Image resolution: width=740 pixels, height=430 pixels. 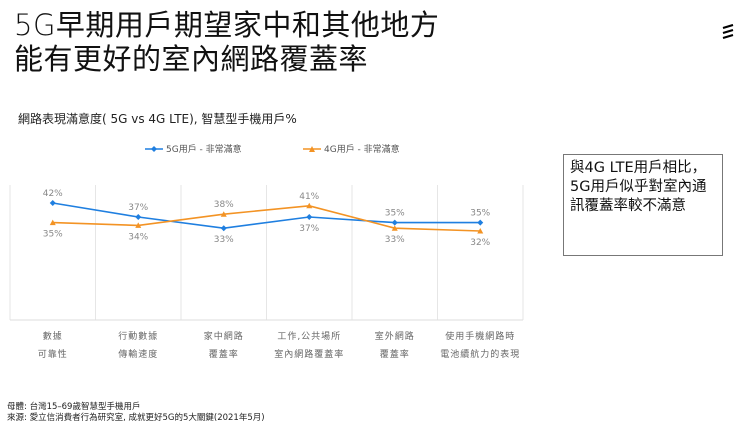 I want to click on x-tick-label: 家中網路 覆蓋率, so click(x=224, y=346).